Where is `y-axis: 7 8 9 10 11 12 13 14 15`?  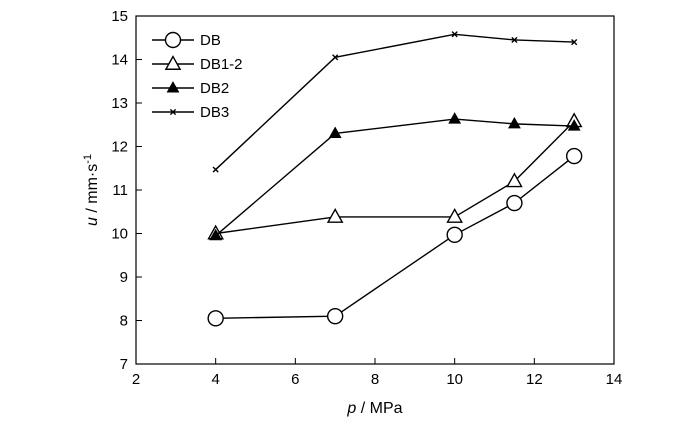
y-axis: 7 8 9 10 11 12 13 14 15 is located at coordinates (126, 190).